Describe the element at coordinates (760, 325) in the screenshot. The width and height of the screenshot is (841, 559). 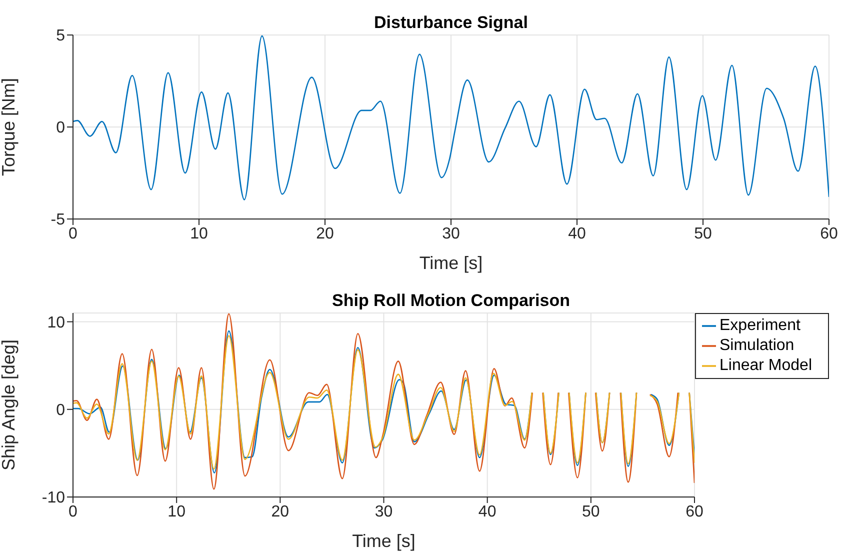
I see `legend-label: Experiment` at that location.